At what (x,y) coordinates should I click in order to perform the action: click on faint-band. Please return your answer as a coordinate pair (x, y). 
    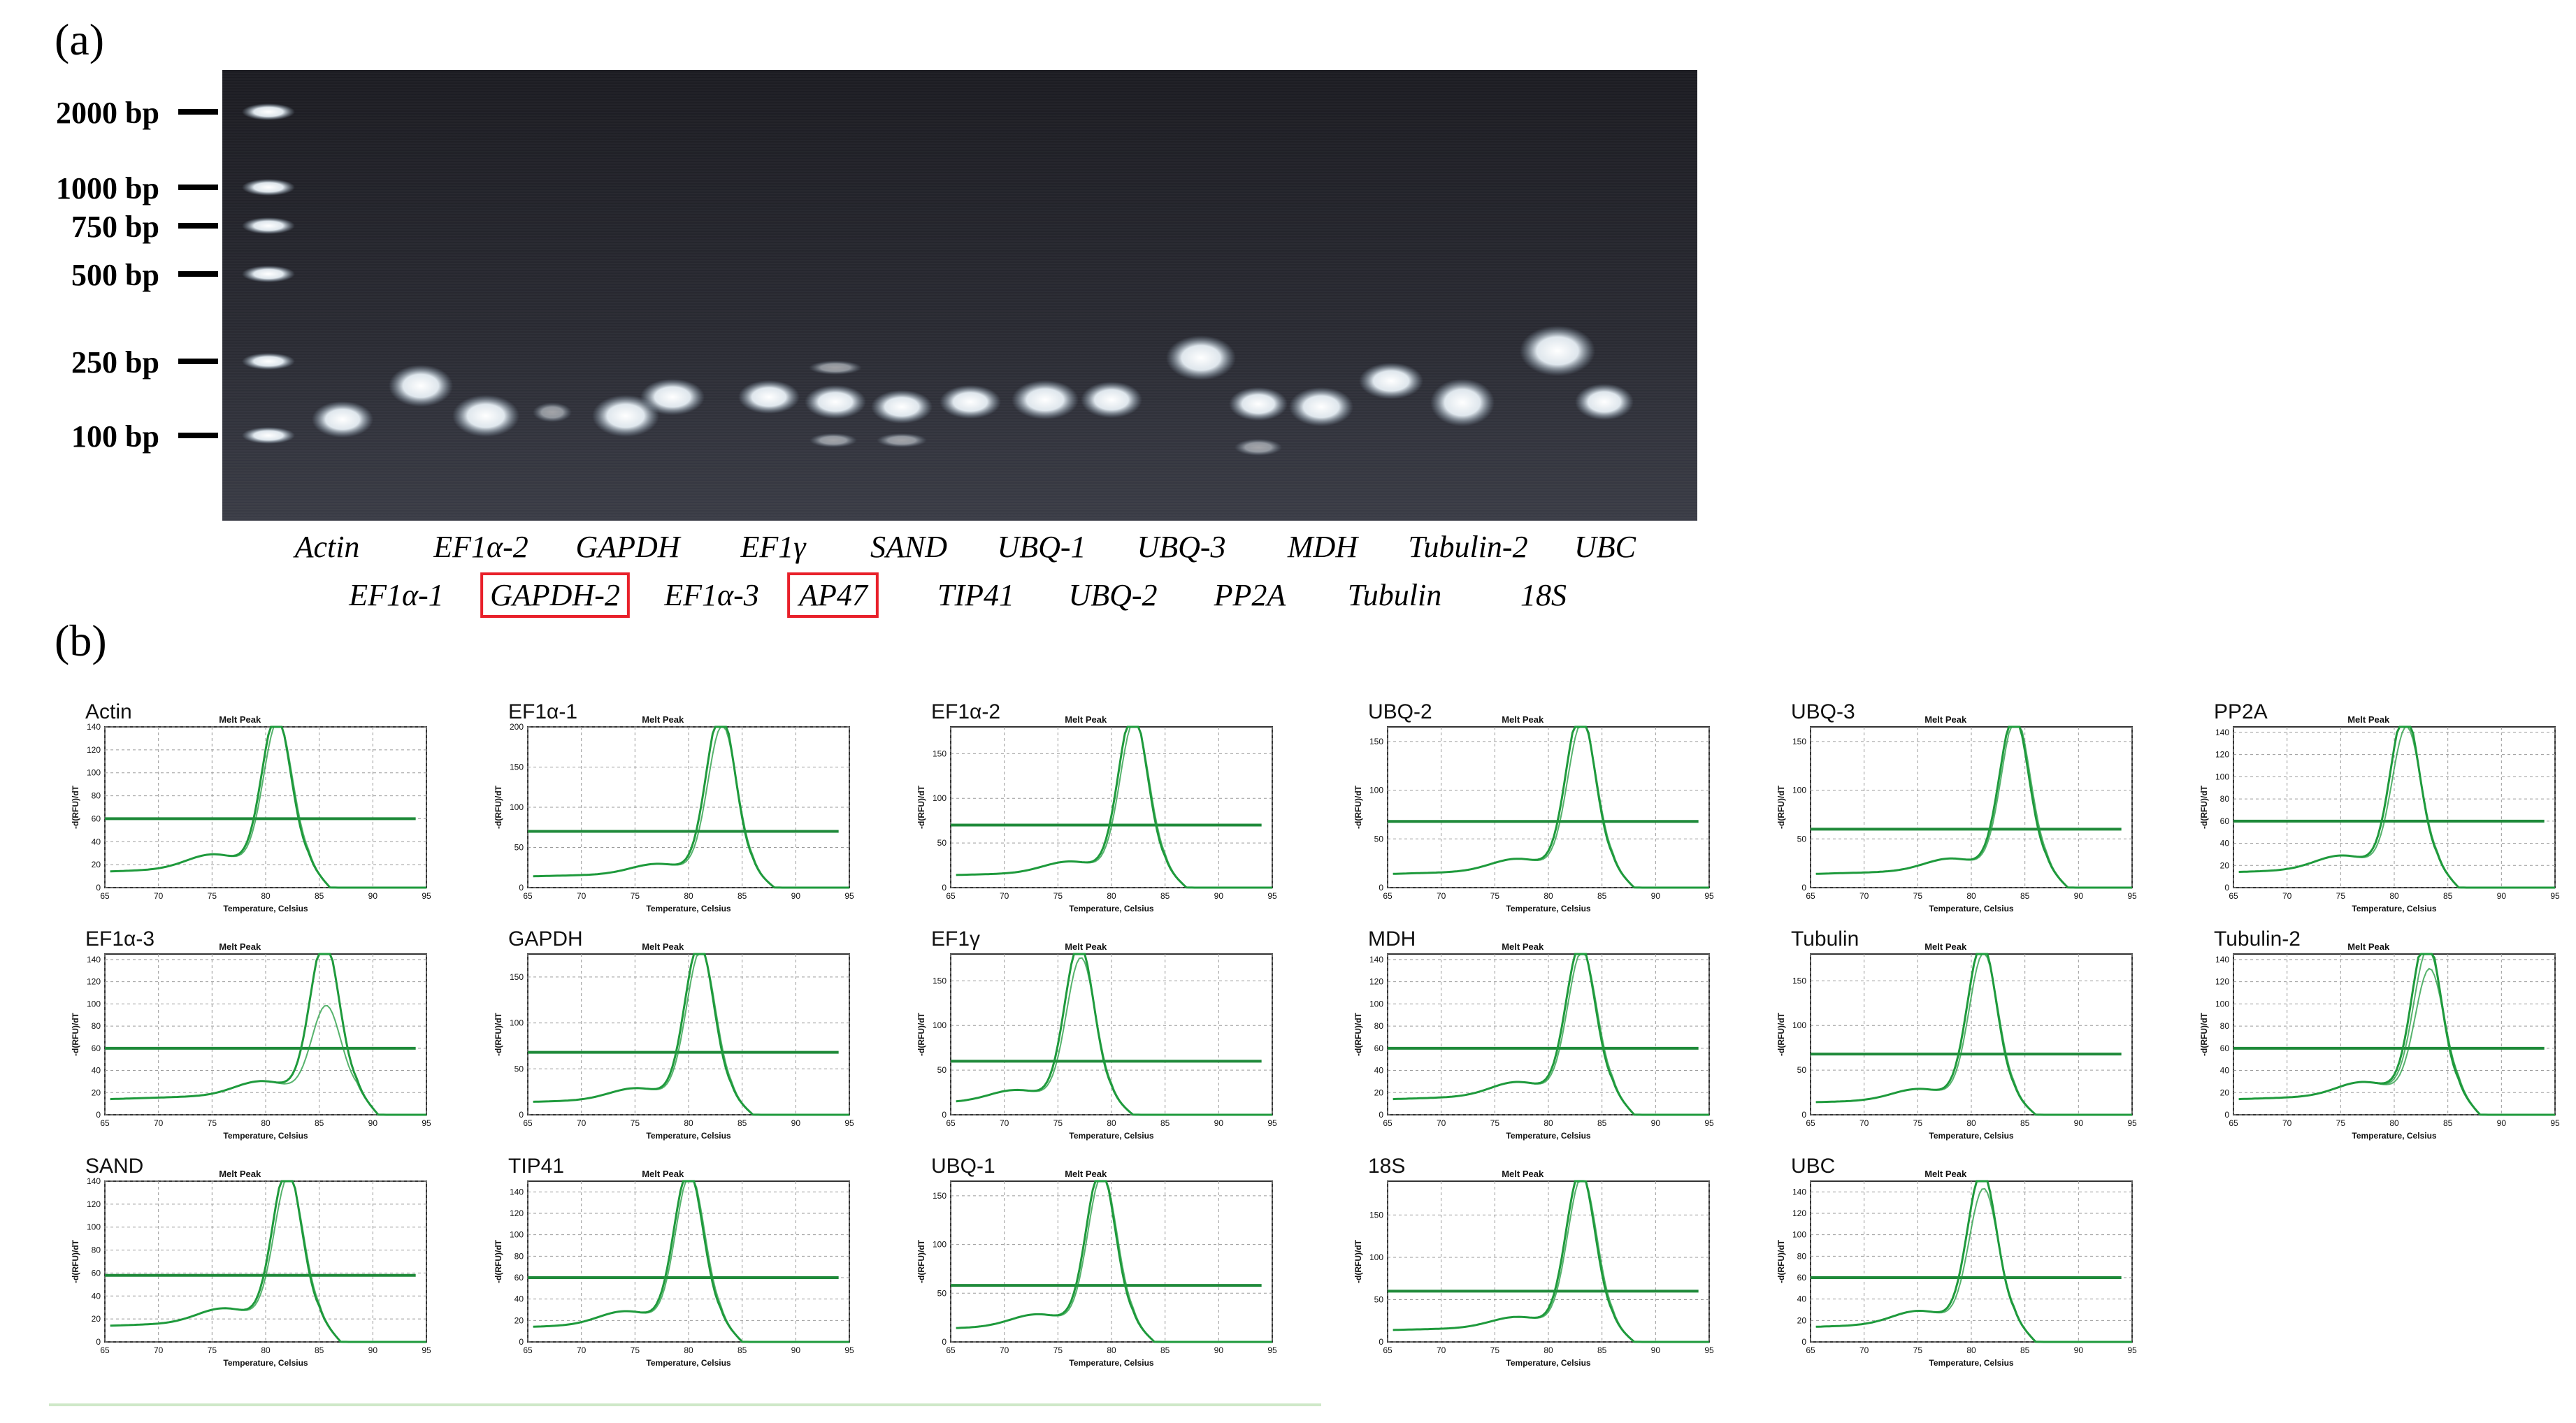
    Looking at the image, I should click on (1258, 447).